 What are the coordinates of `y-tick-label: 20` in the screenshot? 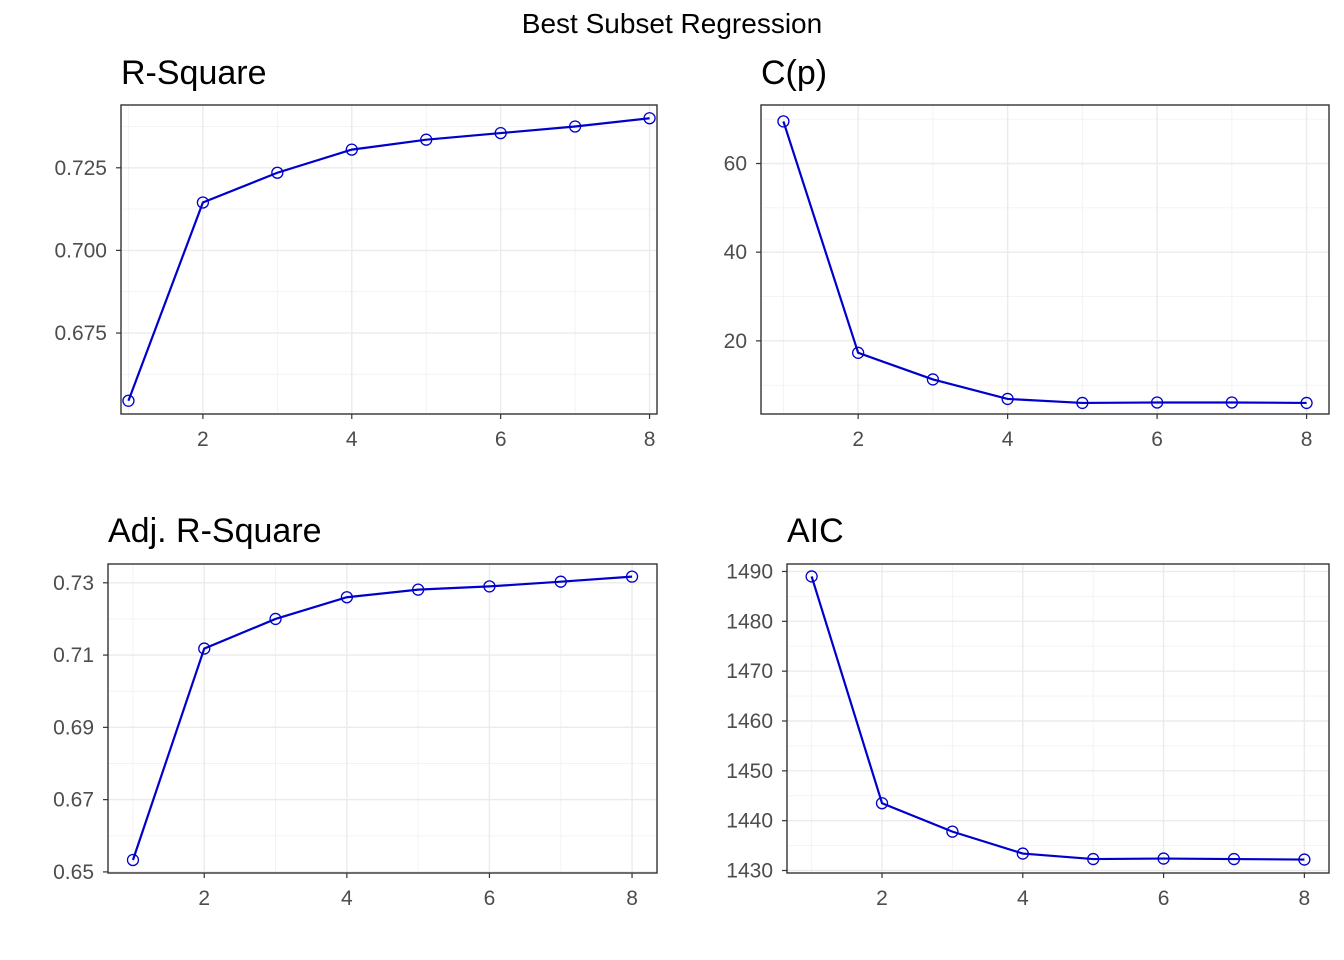 It's located at (735, 341).